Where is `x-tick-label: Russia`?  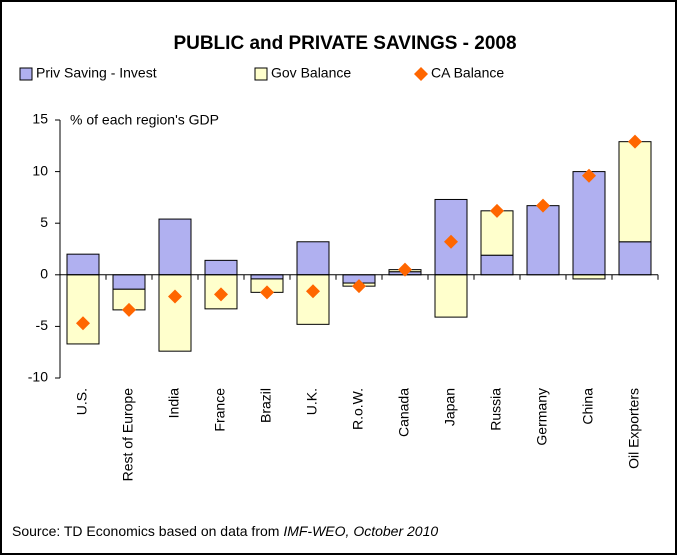 x-tick-label: Russia is located at coordinates (496, 409).